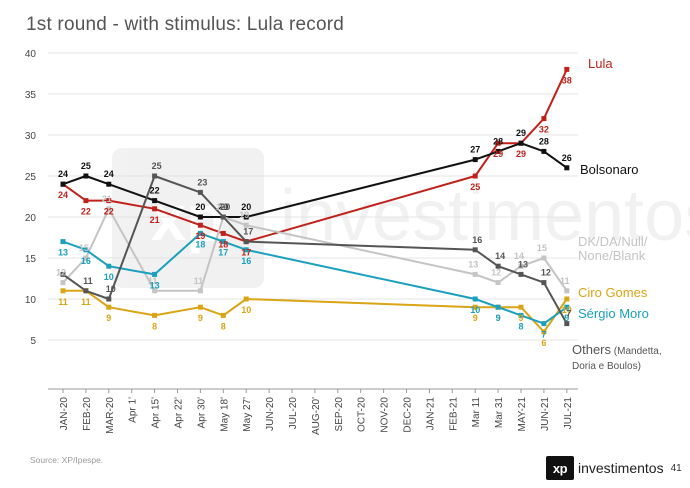  I want to click on series-3-data-label-2: 9, so click(108, 318).